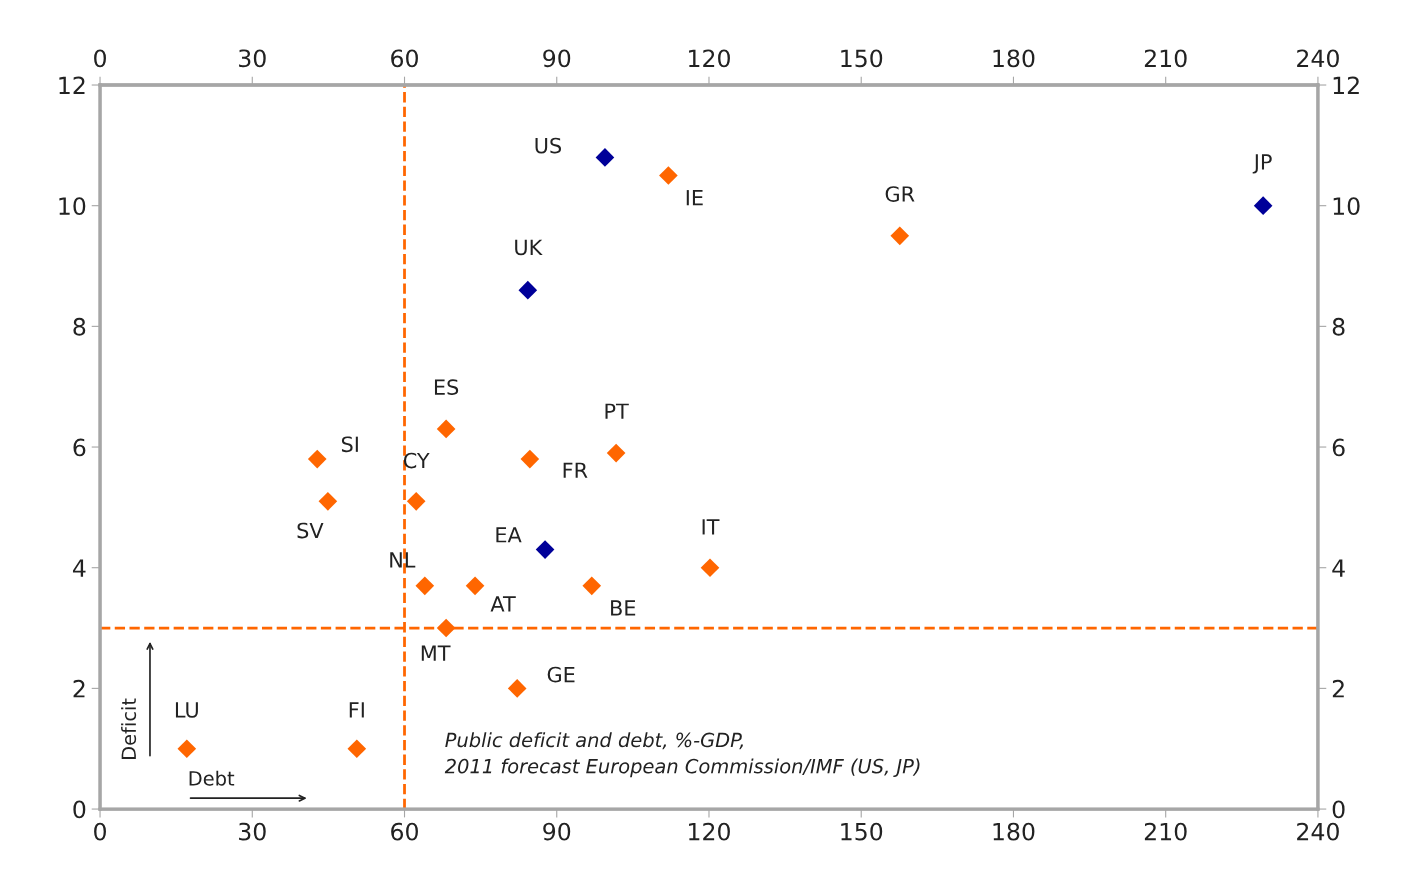 This screenshot has width=1415, height=893. I want to click on x2-tick-label: 60, so click(404, 58).